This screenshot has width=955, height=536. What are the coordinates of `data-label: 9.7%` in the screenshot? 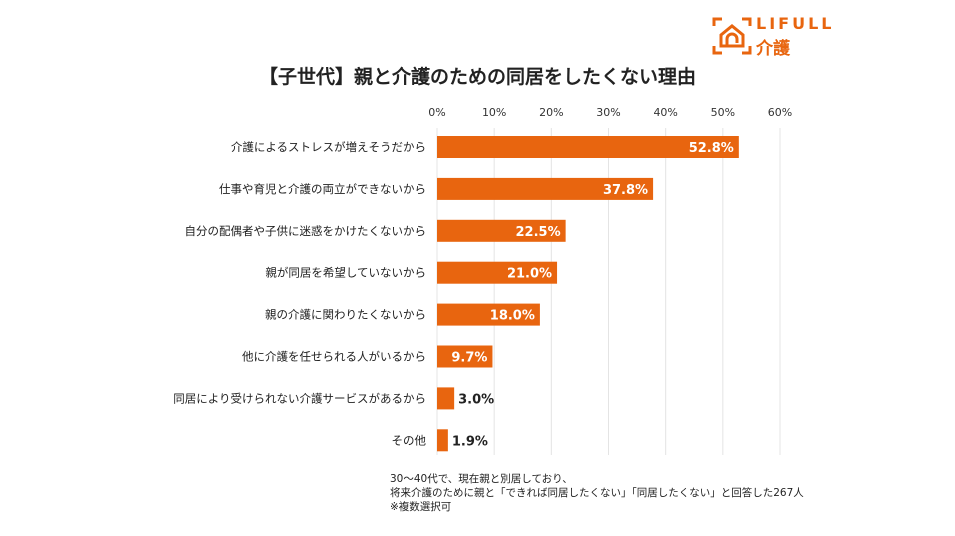 It's located at (469, 358).